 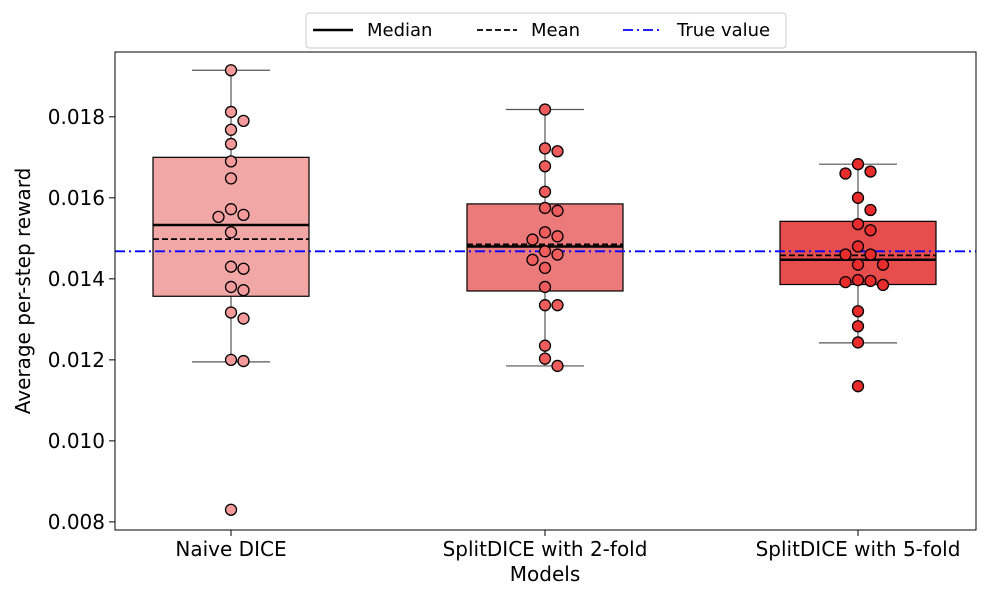 What do you see at coordinates (858, 549) in the screenshot?
I see `x-tick-label: SplitDICE with 5-fold` at bounding box center [858, 549].